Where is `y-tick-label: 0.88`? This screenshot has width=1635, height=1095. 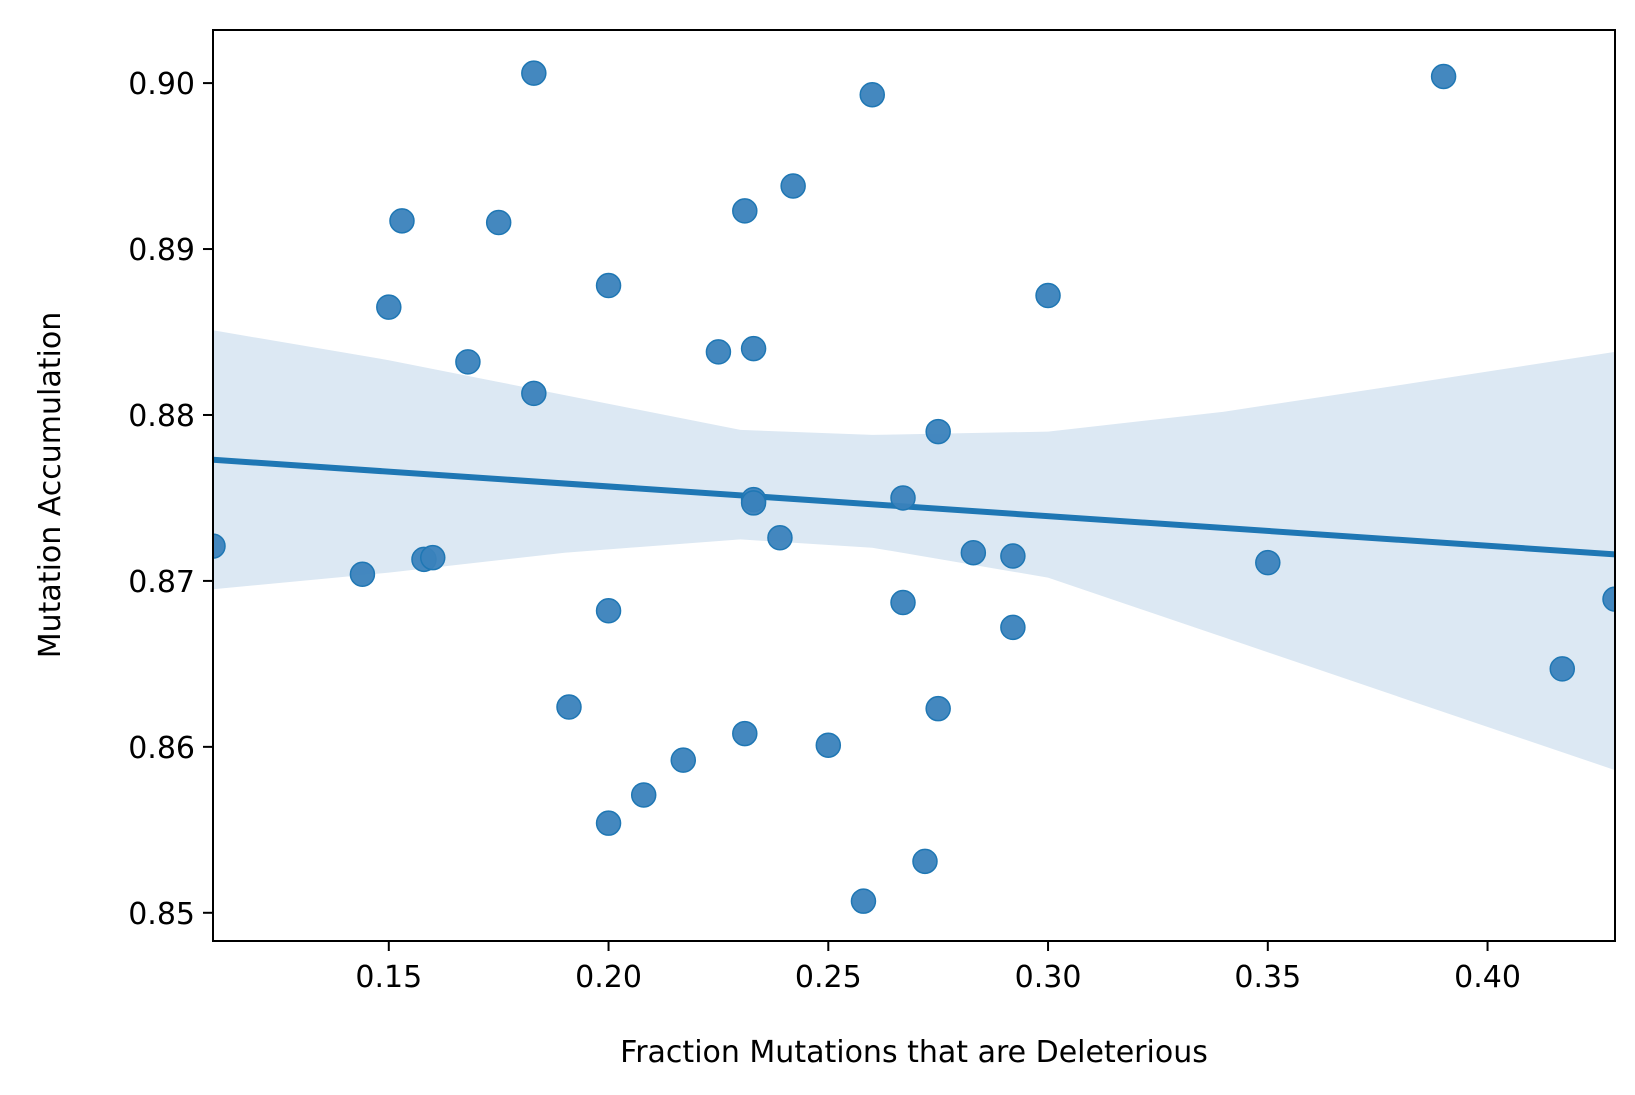 y-tick-label: 0.88 is located at coordinates (161, 416).